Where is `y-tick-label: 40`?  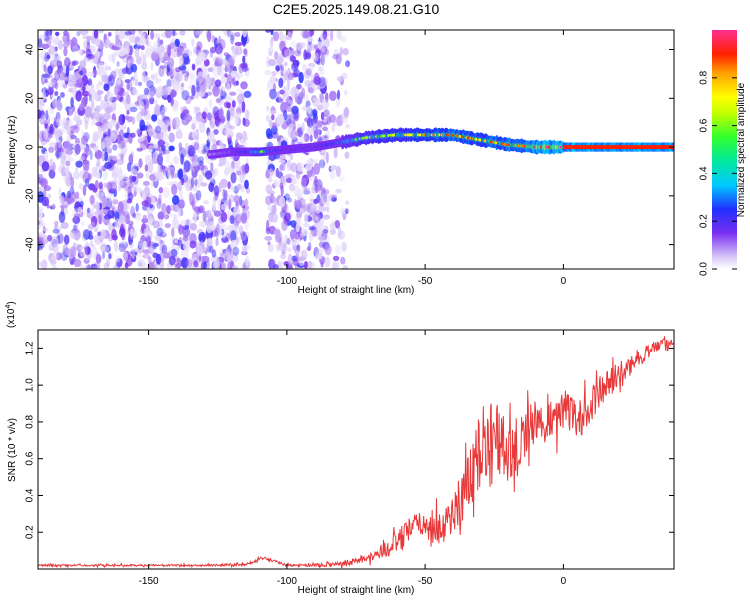 y-tick-label: 40 is located at coordinates (30, 50).